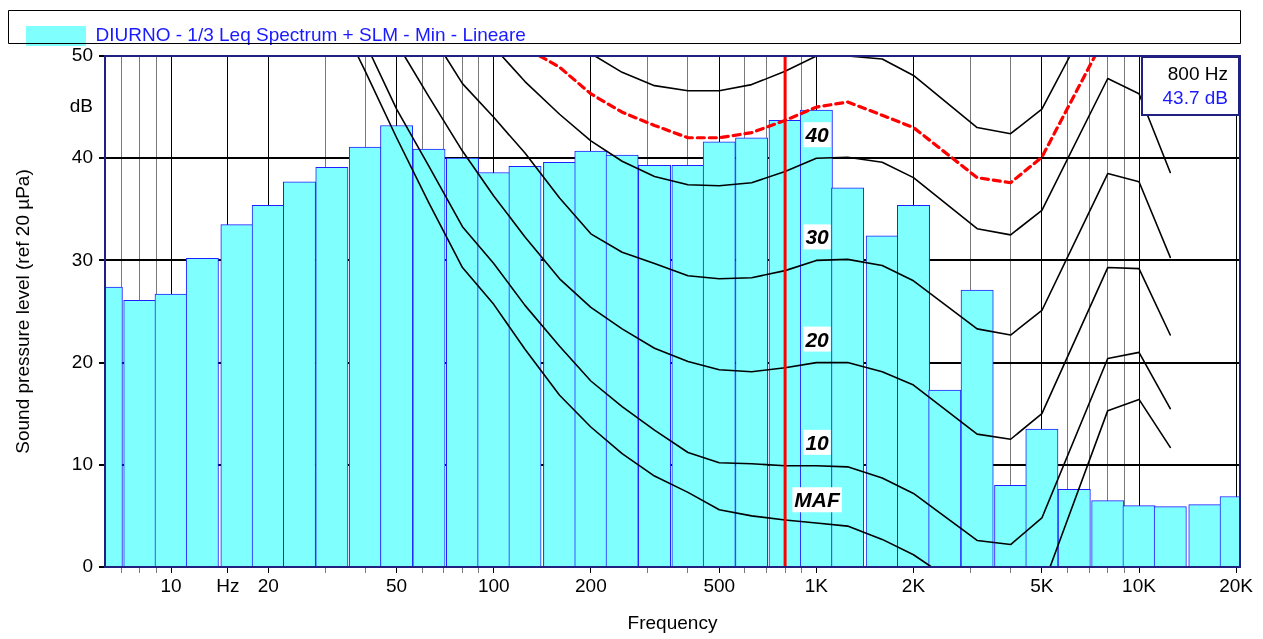 This screenshot has width=1263, height=639. Describe the element at coordinates (591, 585) in the screenshot. I see `x-tick-label: 200` at that location.